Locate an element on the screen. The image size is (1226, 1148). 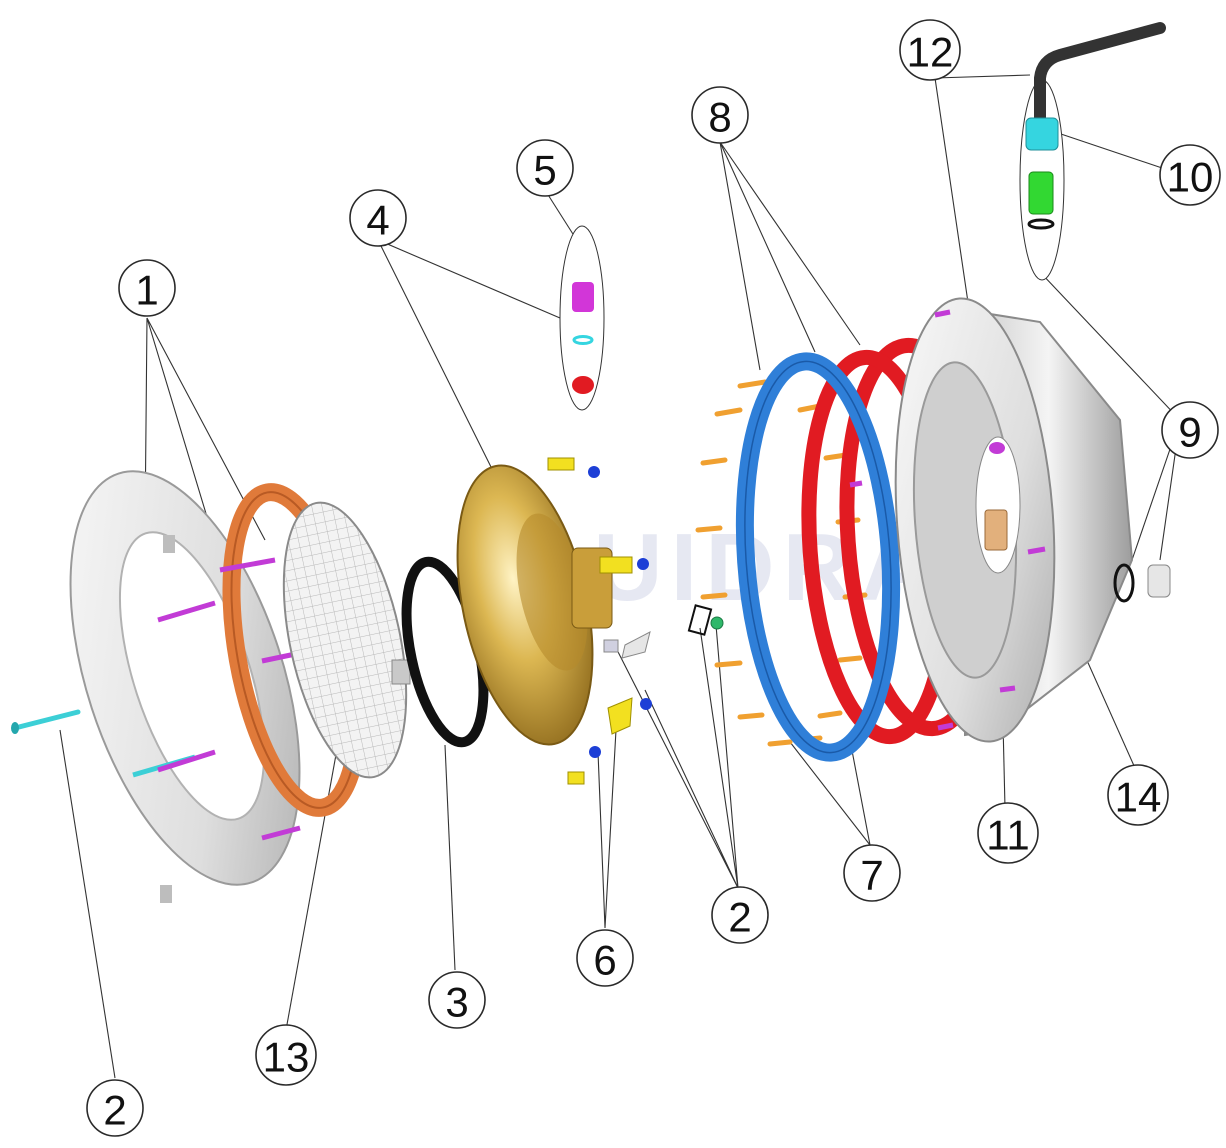
callout-10: 10 is located at coordinates (1190, 175).